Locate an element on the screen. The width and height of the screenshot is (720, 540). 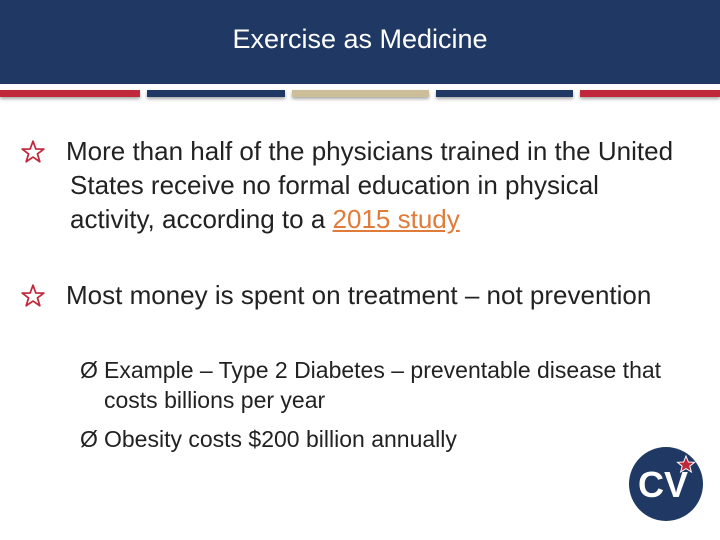
cv-logo-icon: CV is located at coordinates (666, 484).